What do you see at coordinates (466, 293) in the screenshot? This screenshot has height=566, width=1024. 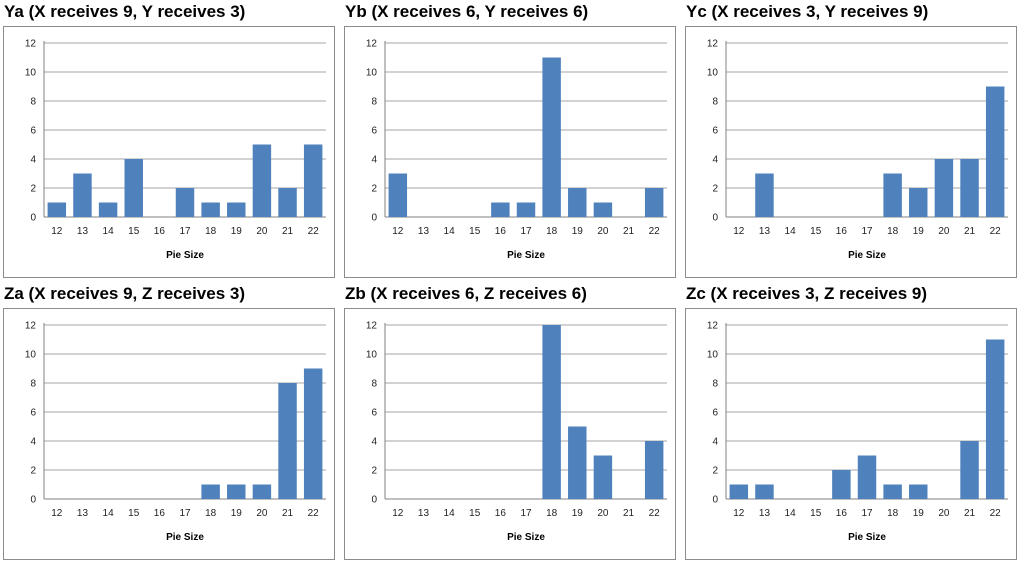 I see `chart-title: Zb (X receives 6, Z receives 6)` at bounding box center [466, 293].